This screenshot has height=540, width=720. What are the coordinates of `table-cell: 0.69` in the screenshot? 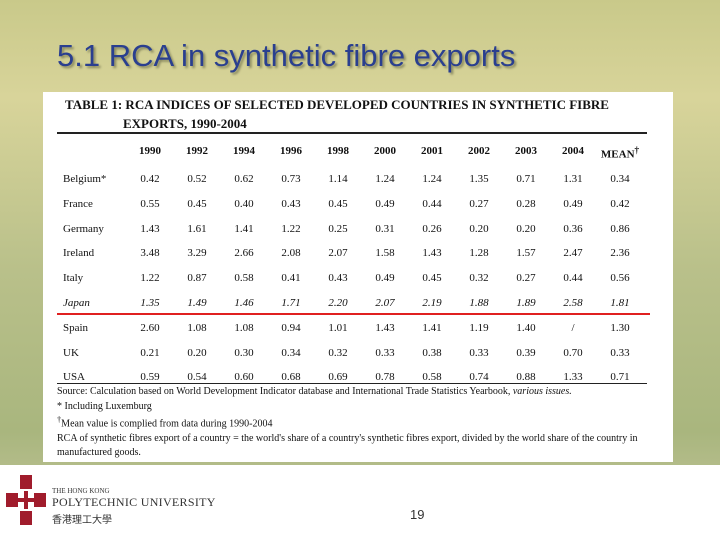 It's located at (338, 377).